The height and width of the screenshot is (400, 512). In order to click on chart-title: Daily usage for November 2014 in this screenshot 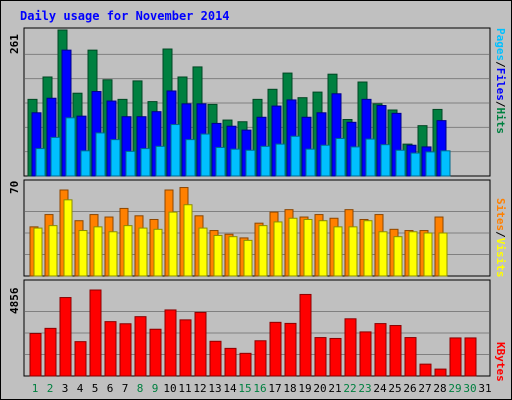, I will do `click(125, 16)`.